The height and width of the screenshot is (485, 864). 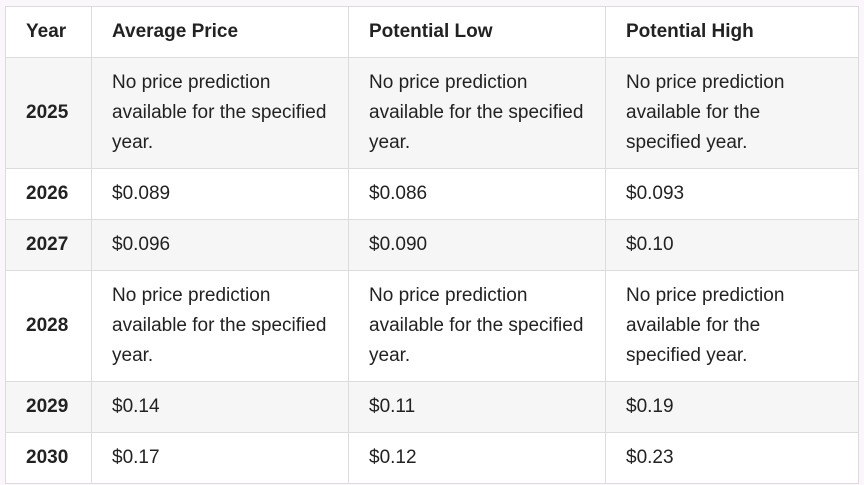 I want to click on price-cell: $0.17, so click(x=220, y=458).